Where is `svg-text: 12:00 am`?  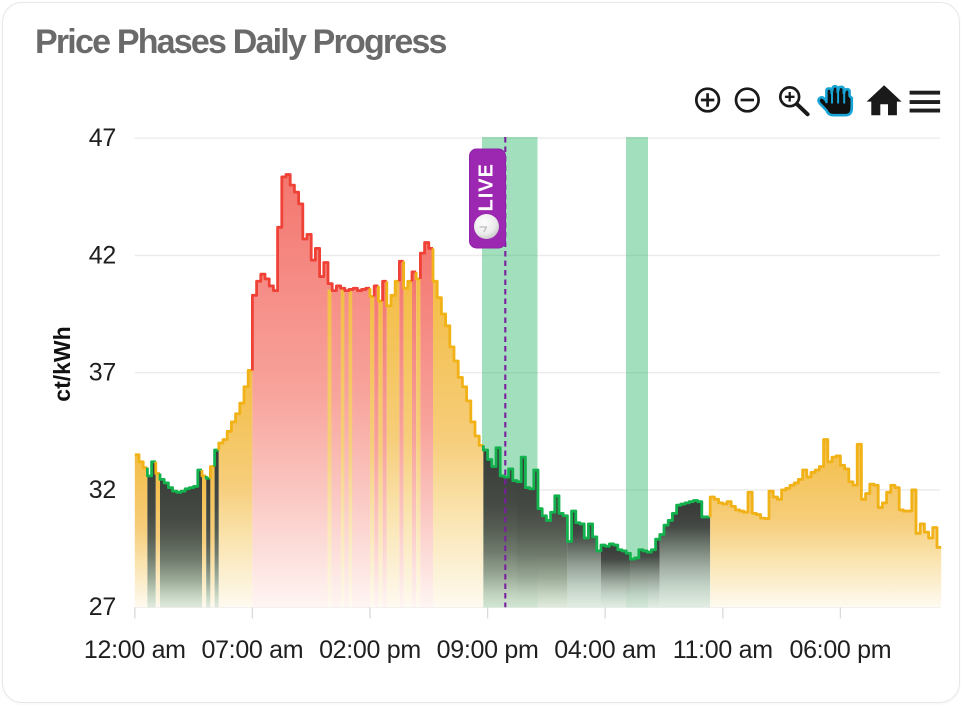 svg-text: 12:00 am is located at coordinates (135, 650).